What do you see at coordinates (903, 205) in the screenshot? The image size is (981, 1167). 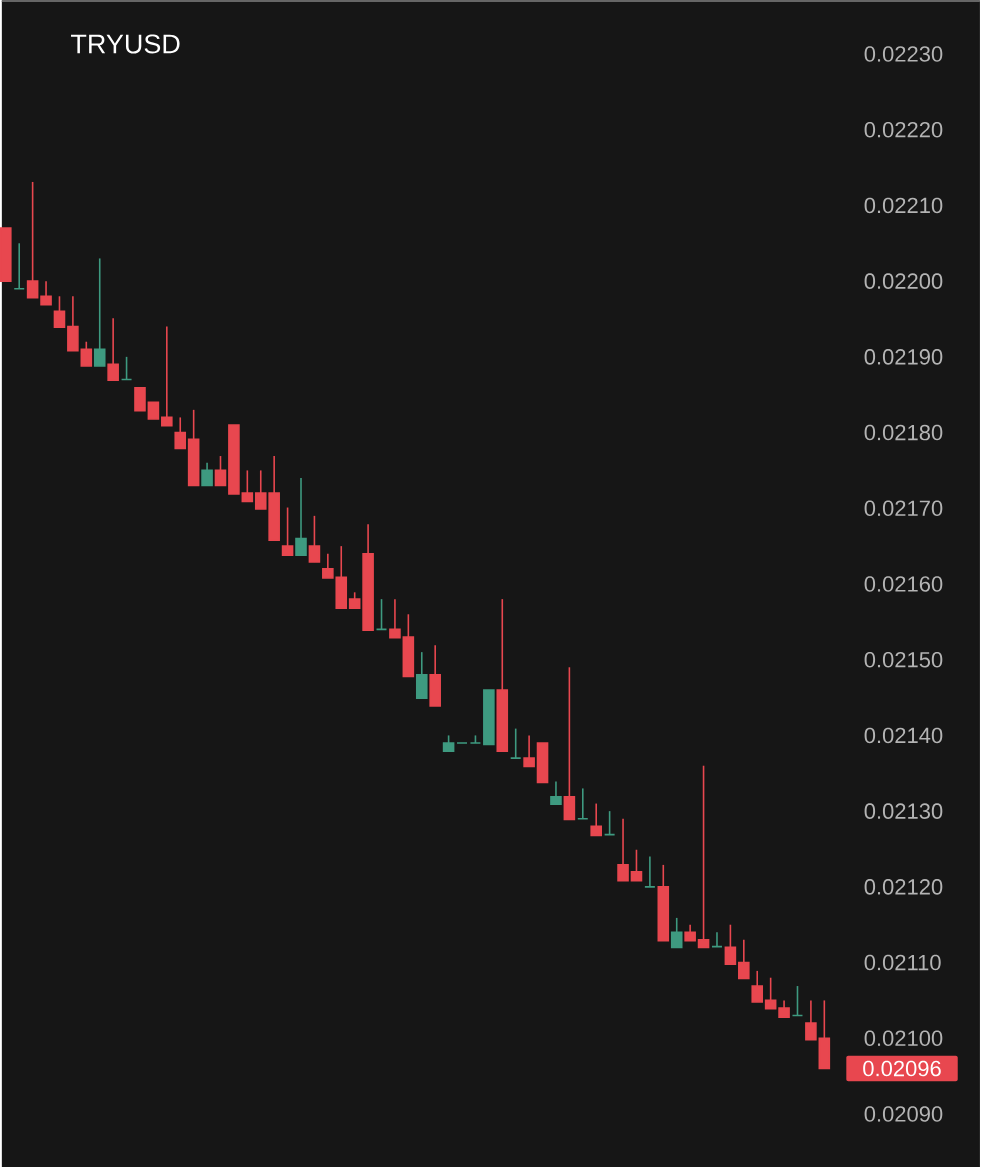 I see `y-tick-label: 0.02210` at bounding box center [903, 205].